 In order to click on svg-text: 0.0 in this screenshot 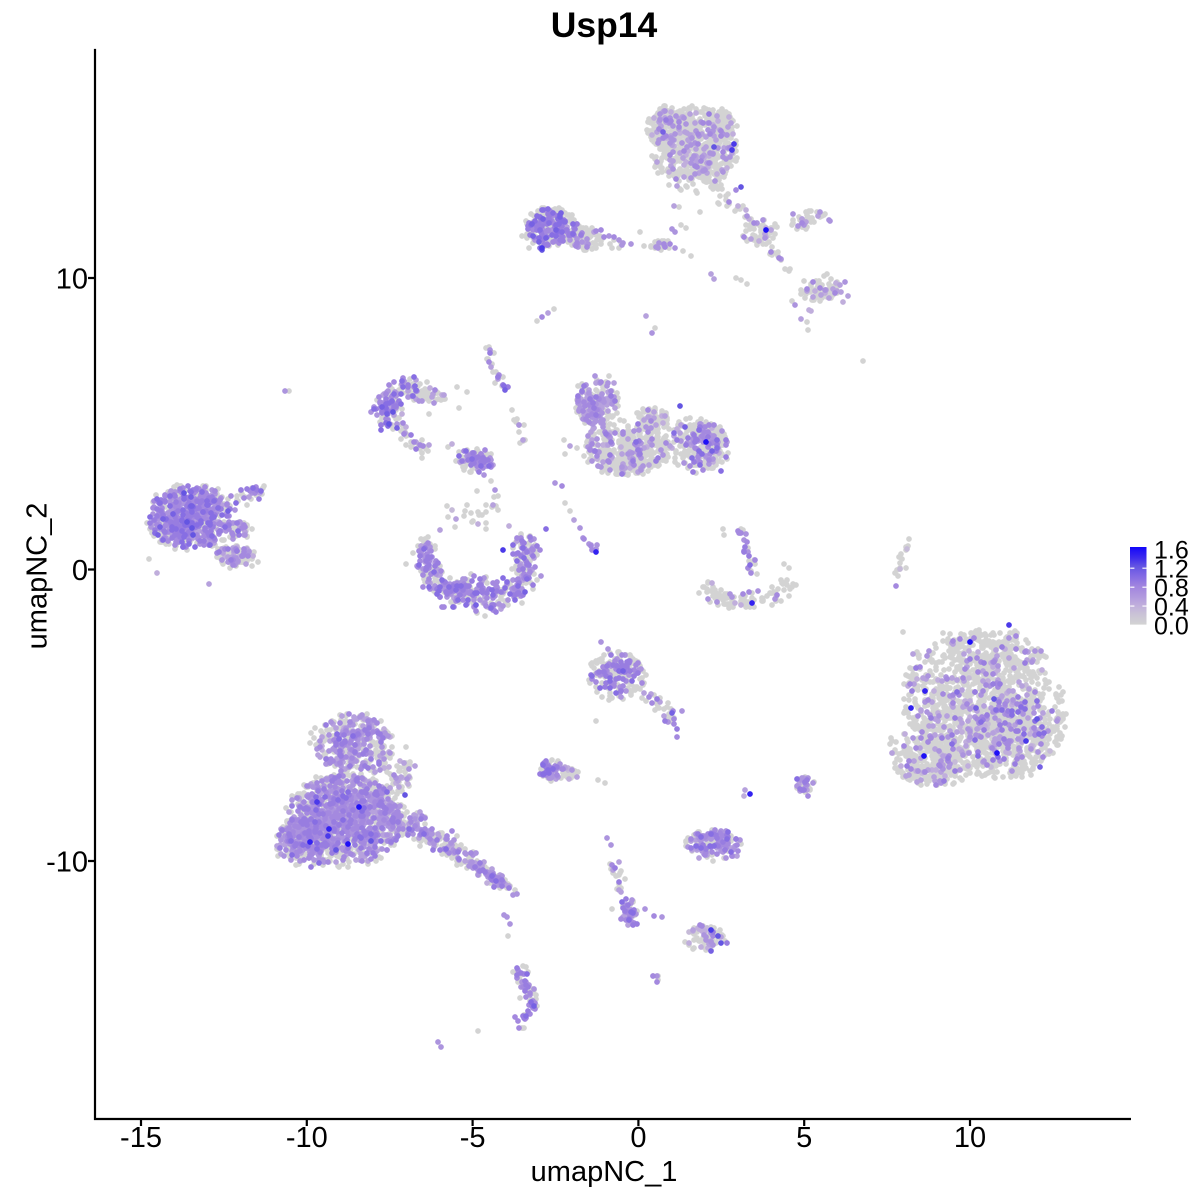, I will do `click(1171, 626)`.